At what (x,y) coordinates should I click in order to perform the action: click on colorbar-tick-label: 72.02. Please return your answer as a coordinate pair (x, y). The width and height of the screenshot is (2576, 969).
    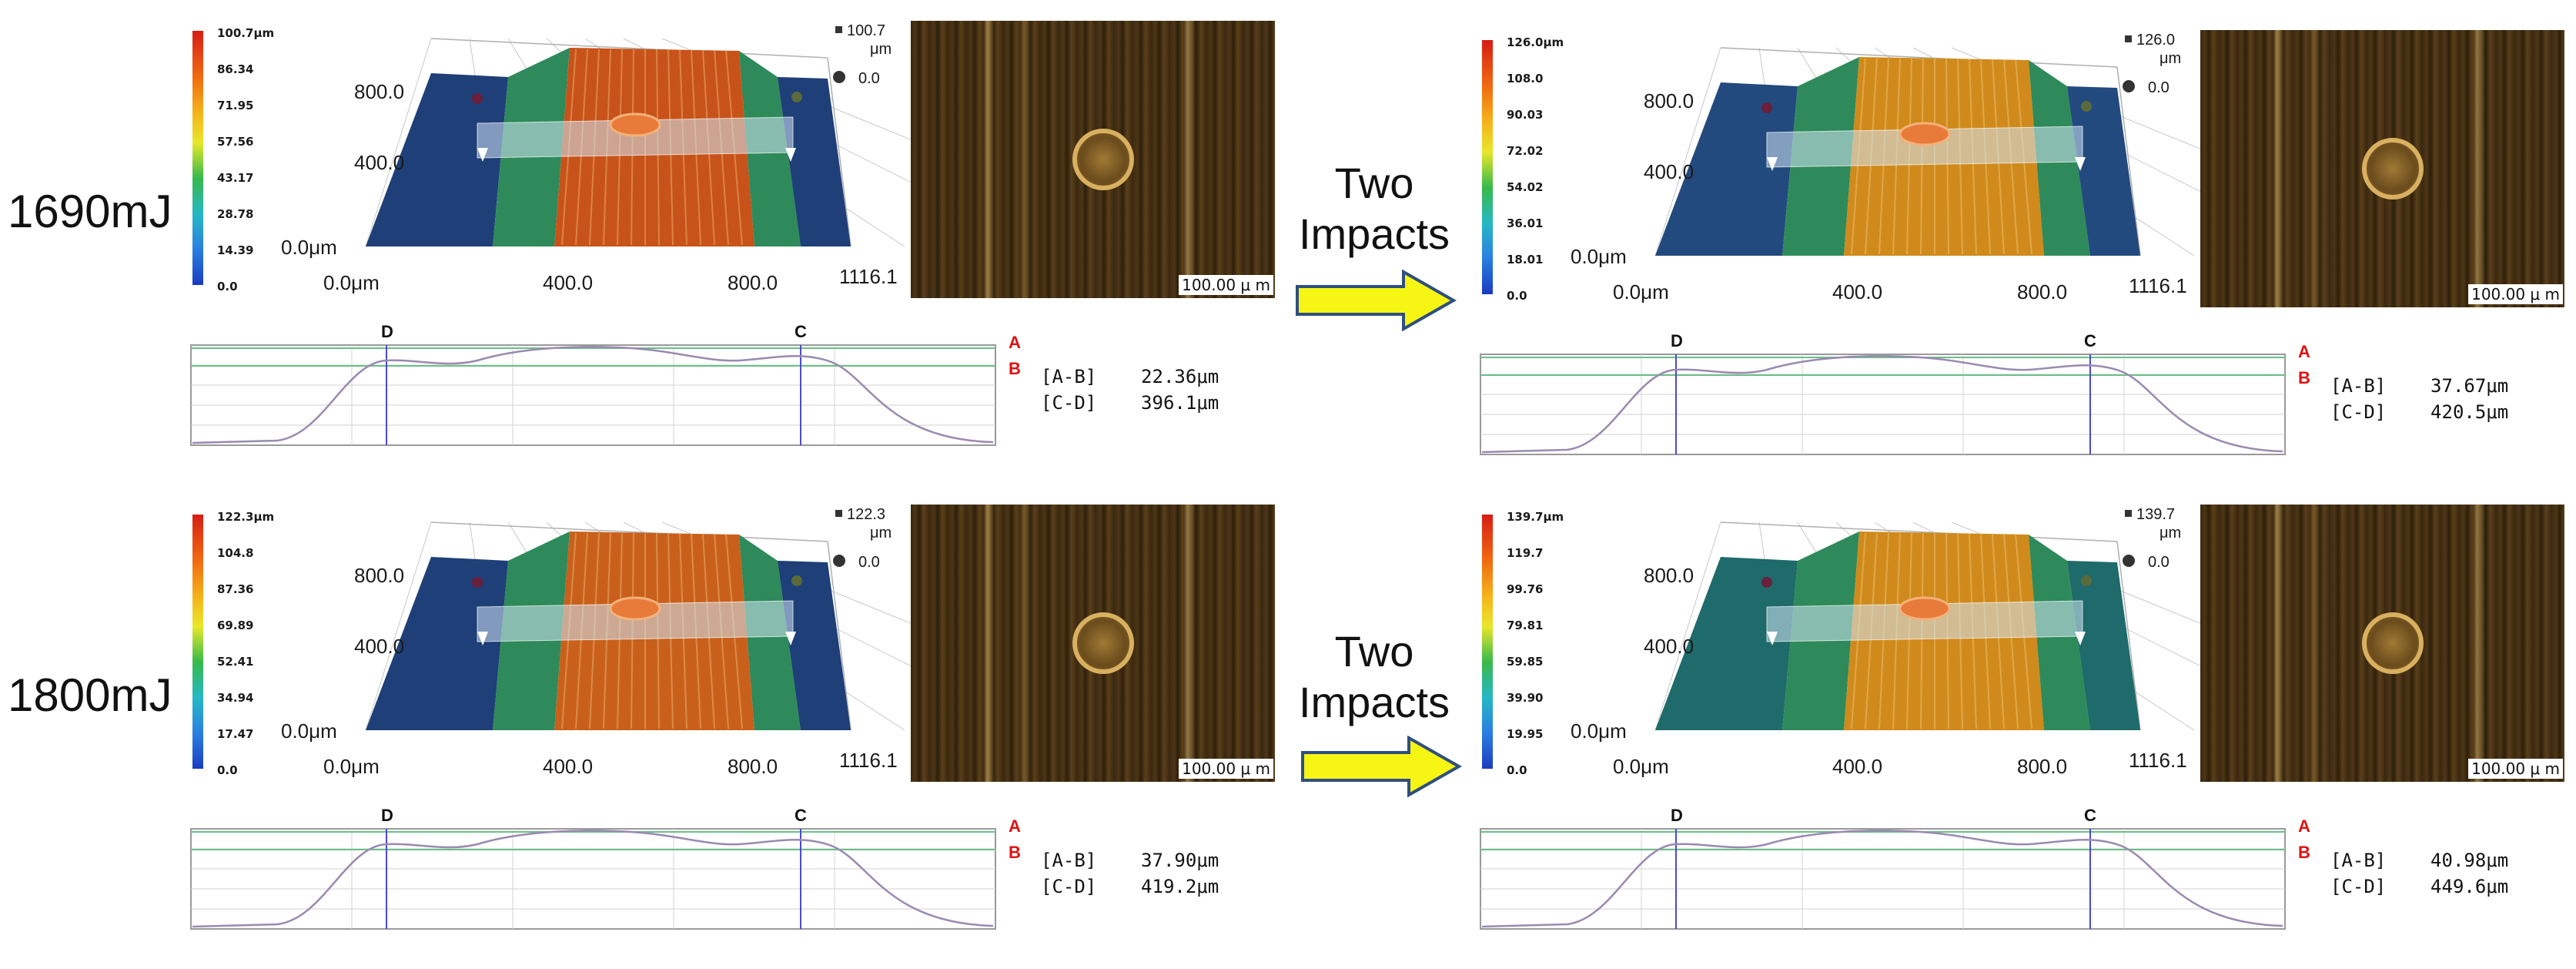
    Looking at the image, I should click on (1526, 151).